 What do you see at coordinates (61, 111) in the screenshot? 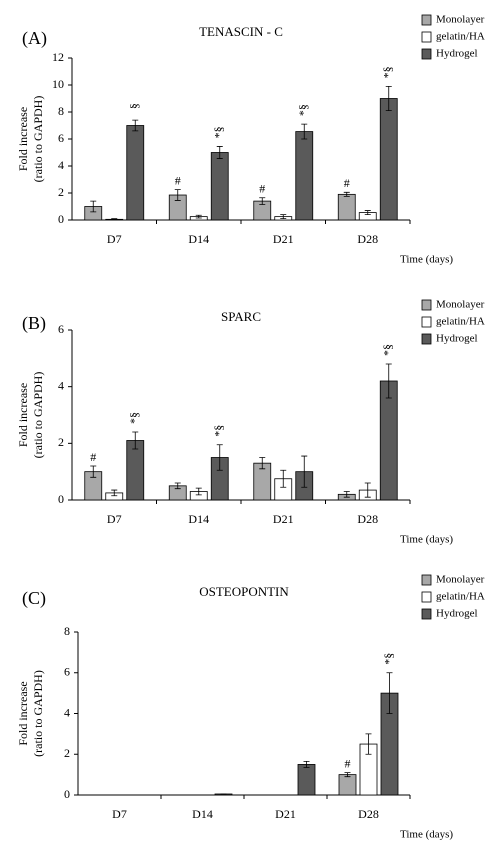
I see `y-tick-label: 8` at bounding box center [61, 111].